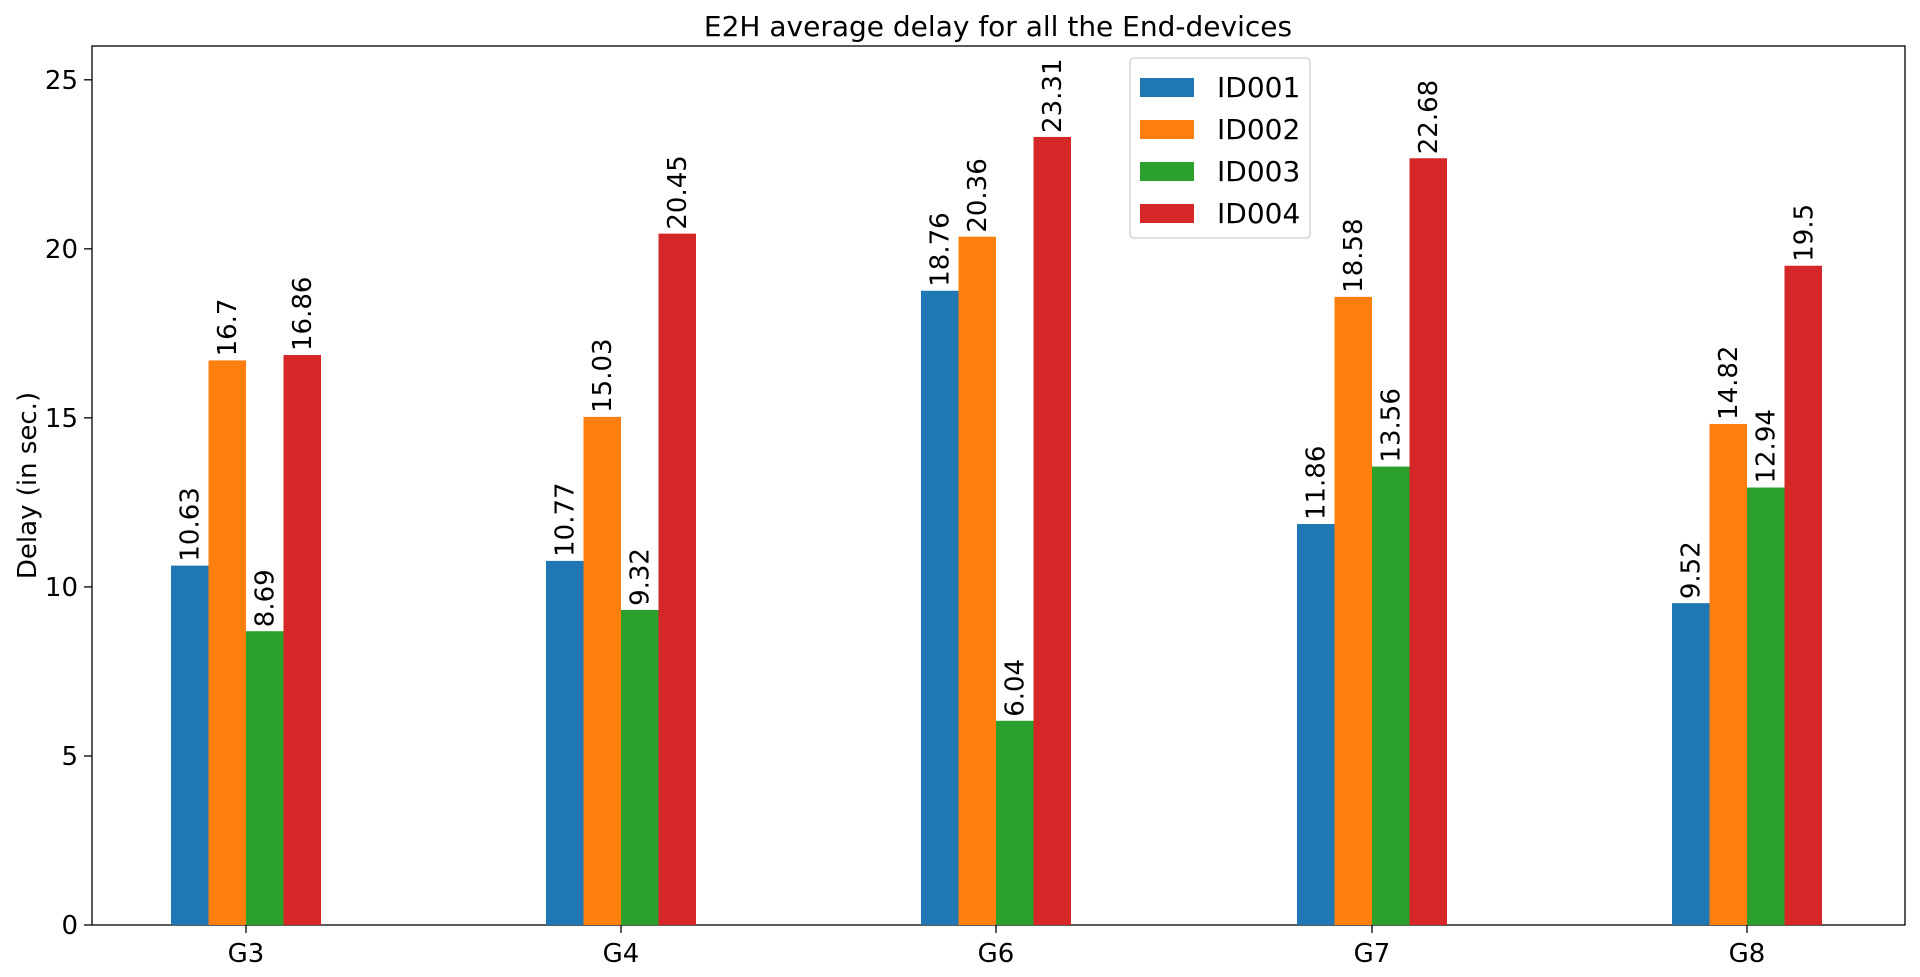 The image size is (1920, 977). What do you see at coordinates (228, 328) in the screenshot?
I see `data-label-id002-g3: 16.7` at bounding box center [228, 328].